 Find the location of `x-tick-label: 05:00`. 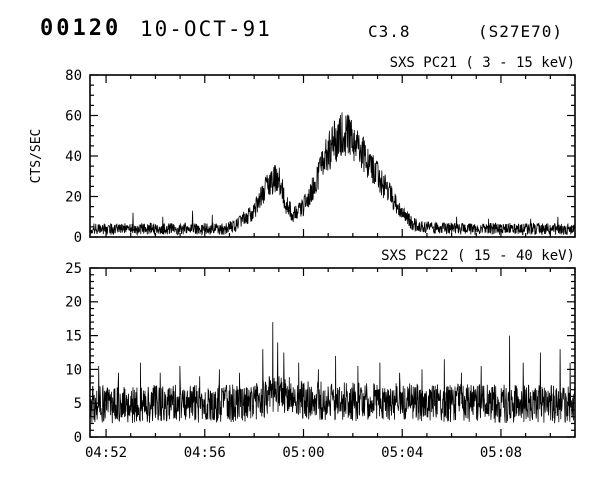

x-tick-label: 05:00 is located at coordinates (303, 453).